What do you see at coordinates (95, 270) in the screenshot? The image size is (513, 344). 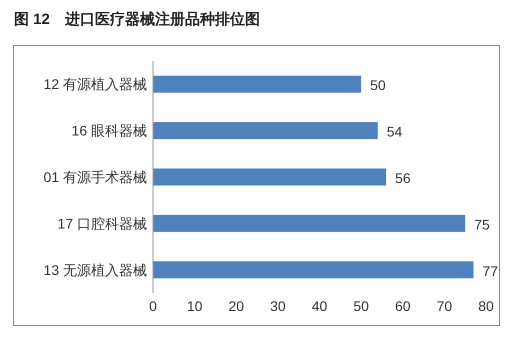 I see `y-tick-label: 13 无源植入器械` at bounding box center [95, 270].